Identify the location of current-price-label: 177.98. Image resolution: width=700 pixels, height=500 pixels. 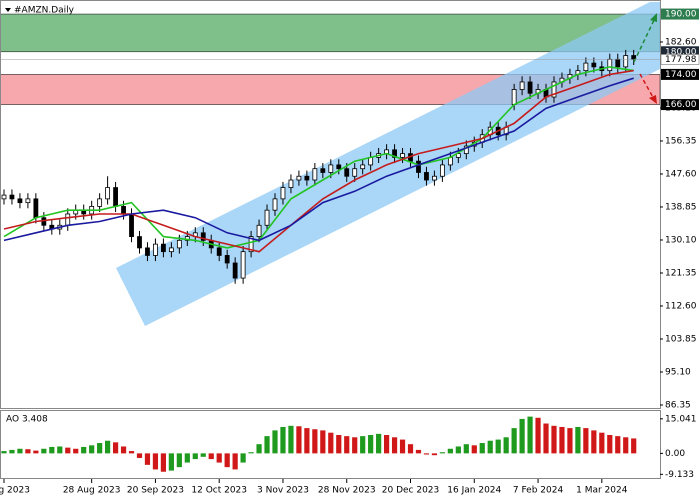
(681, 60).